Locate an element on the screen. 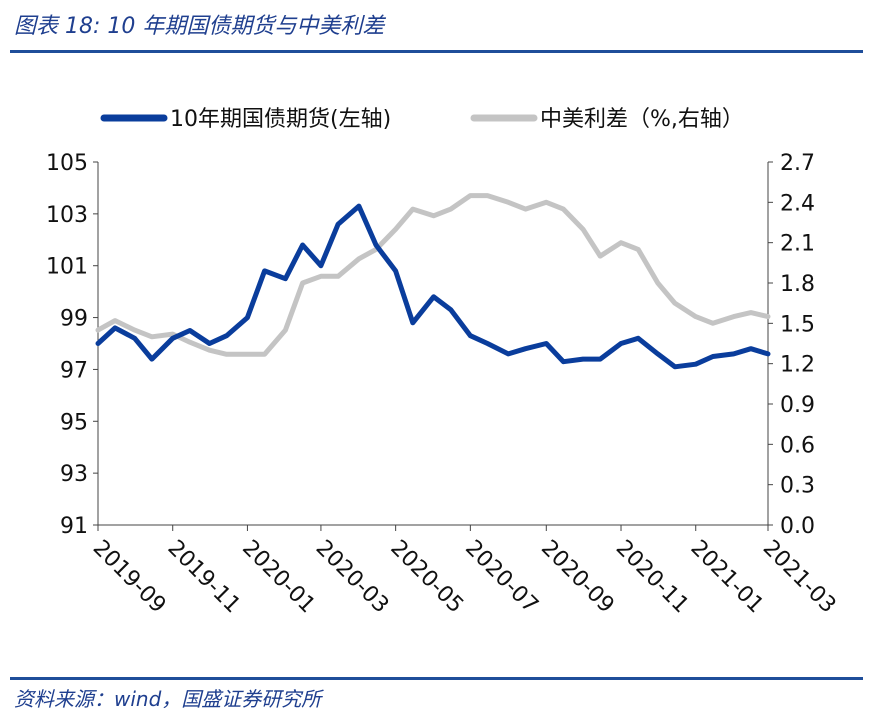 The height and width of the screenshot is (724, 873). x-tick-label: 2020-09 is located at coordinates (577, 577).